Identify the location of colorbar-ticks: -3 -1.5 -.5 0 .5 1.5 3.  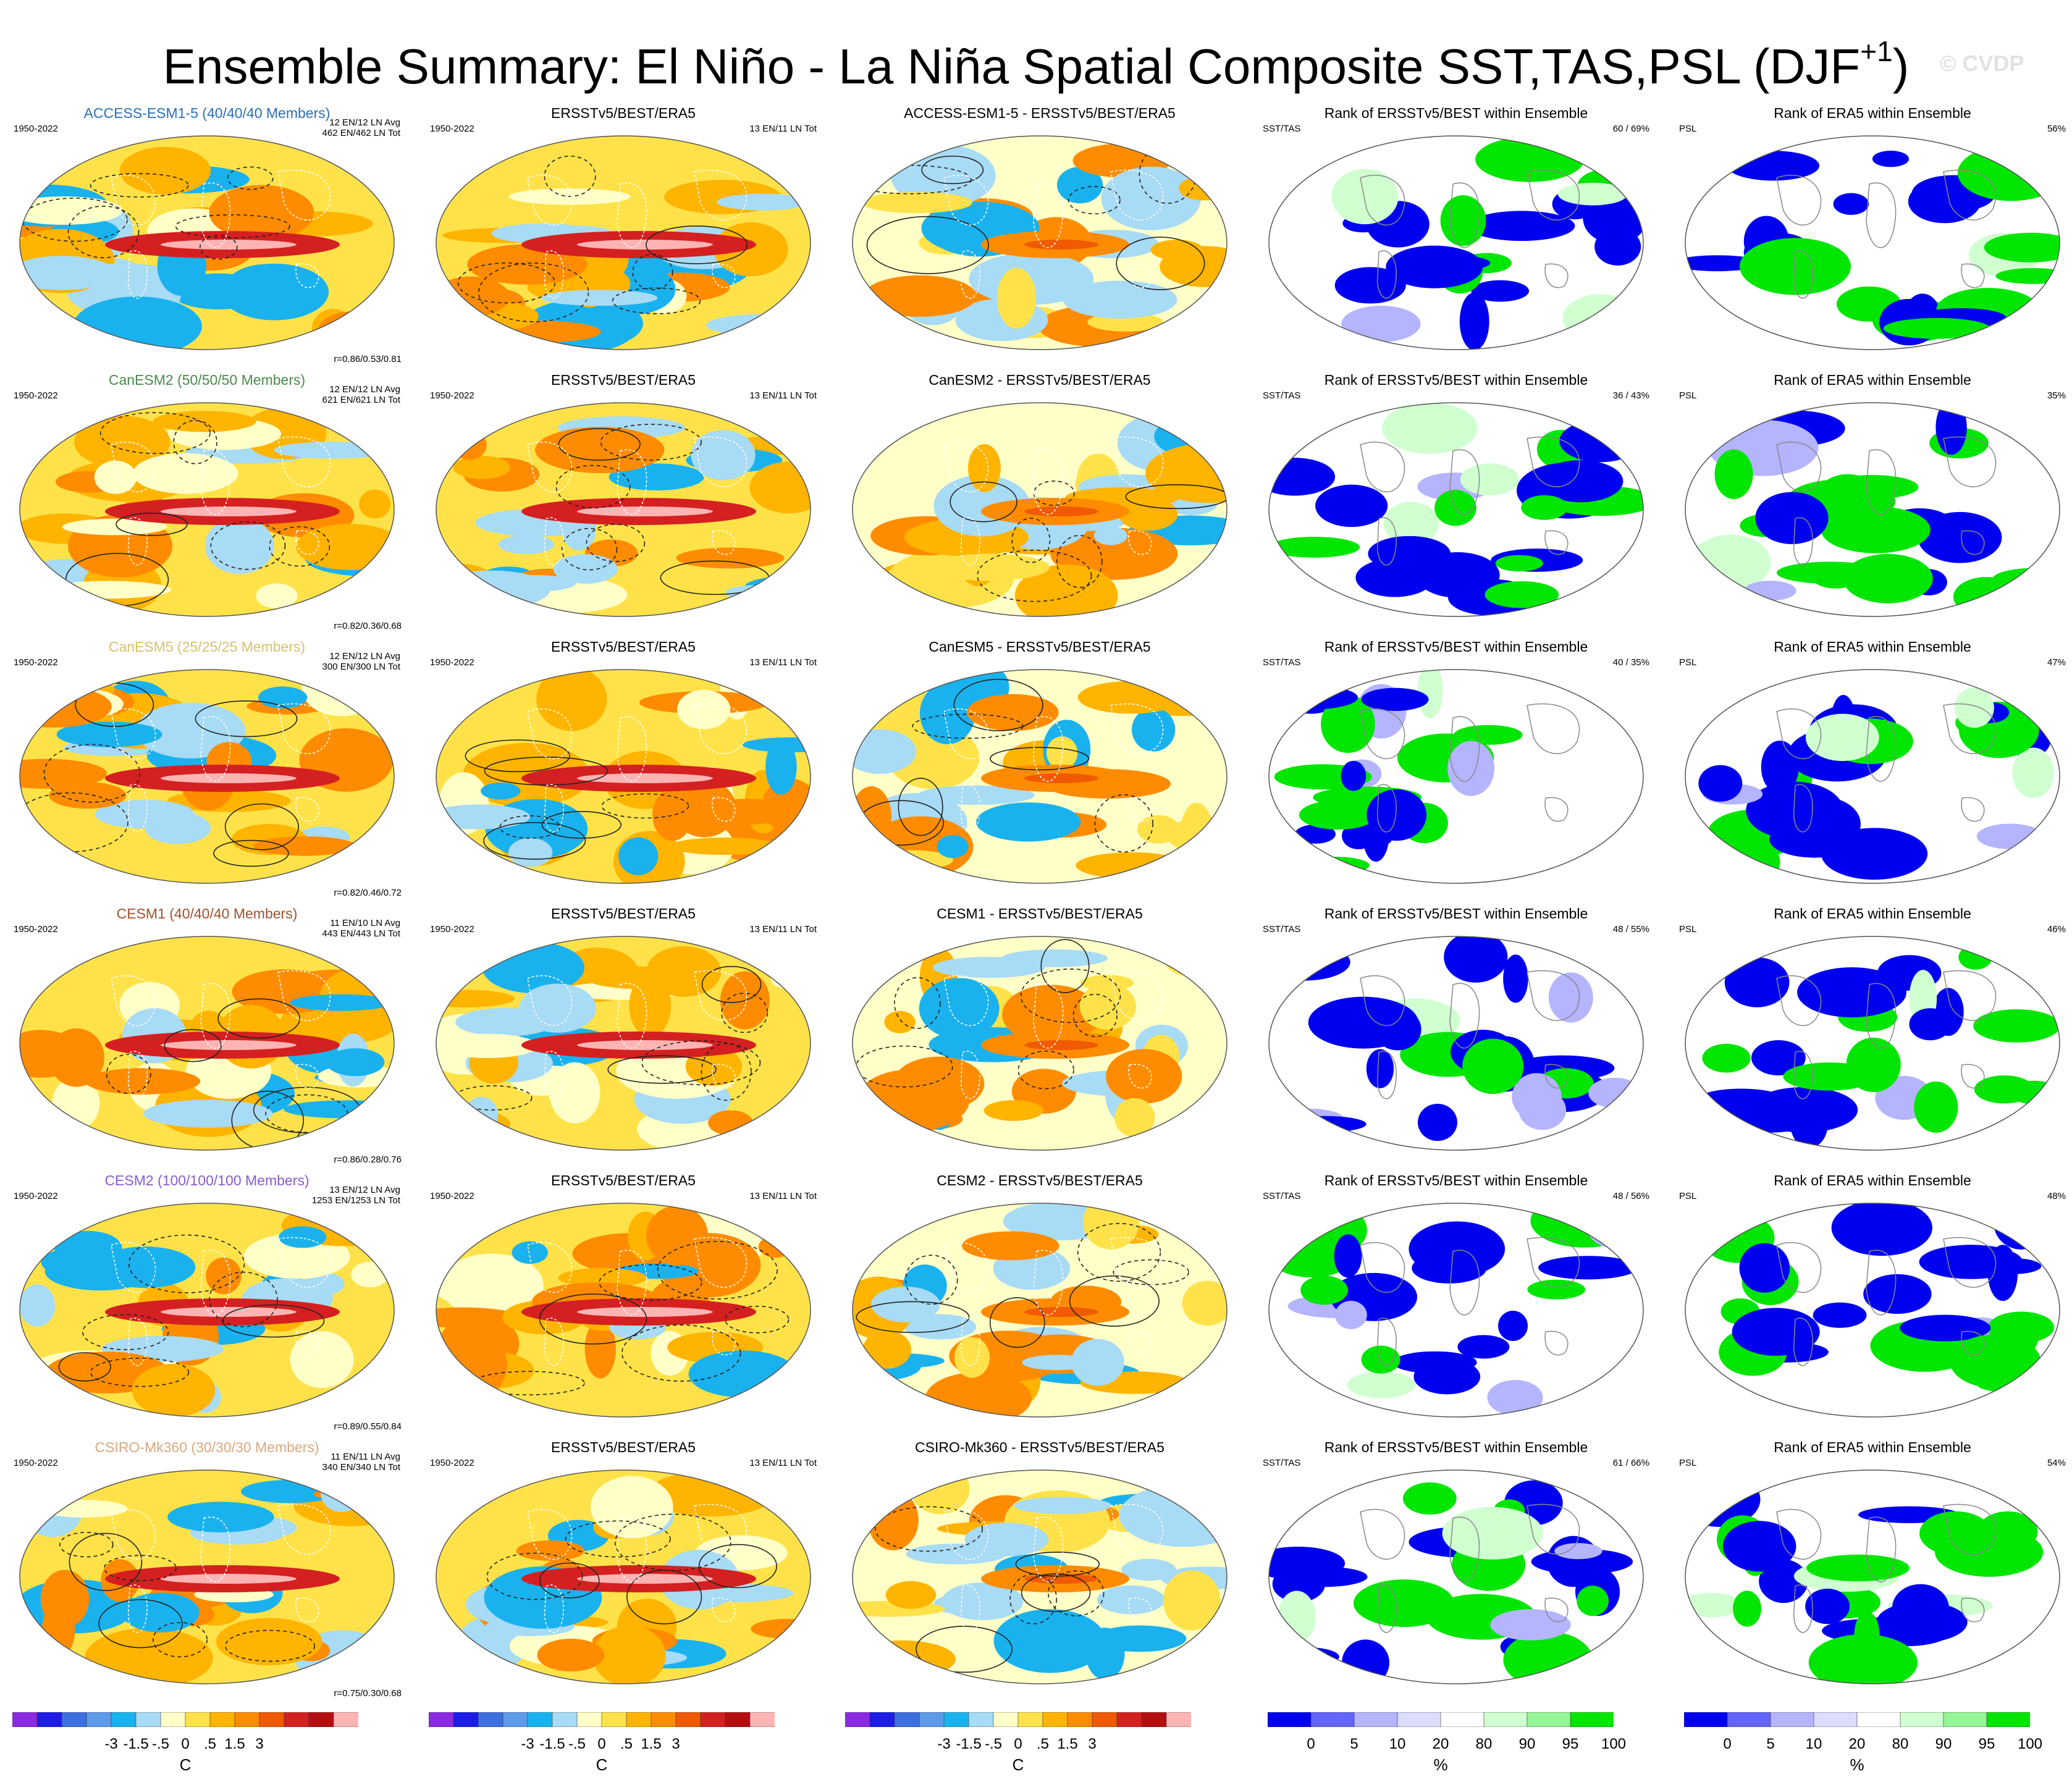
(1018, 1745).